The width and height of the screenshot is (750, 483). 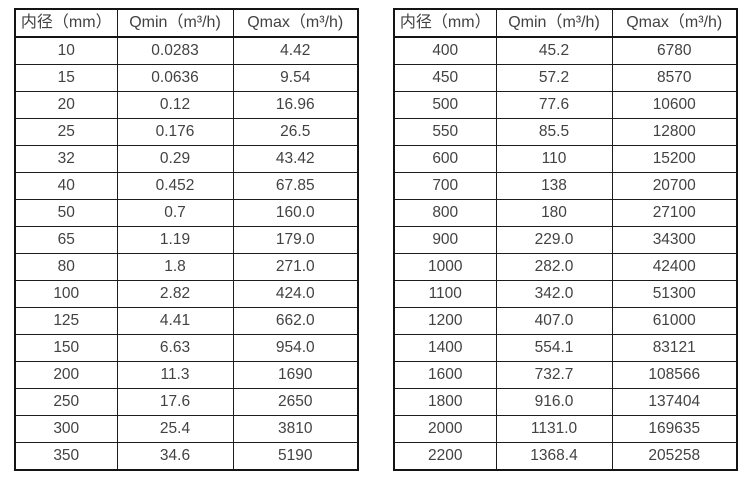 I want to click on table-cell: 229.0, so click(x=554, y=240).